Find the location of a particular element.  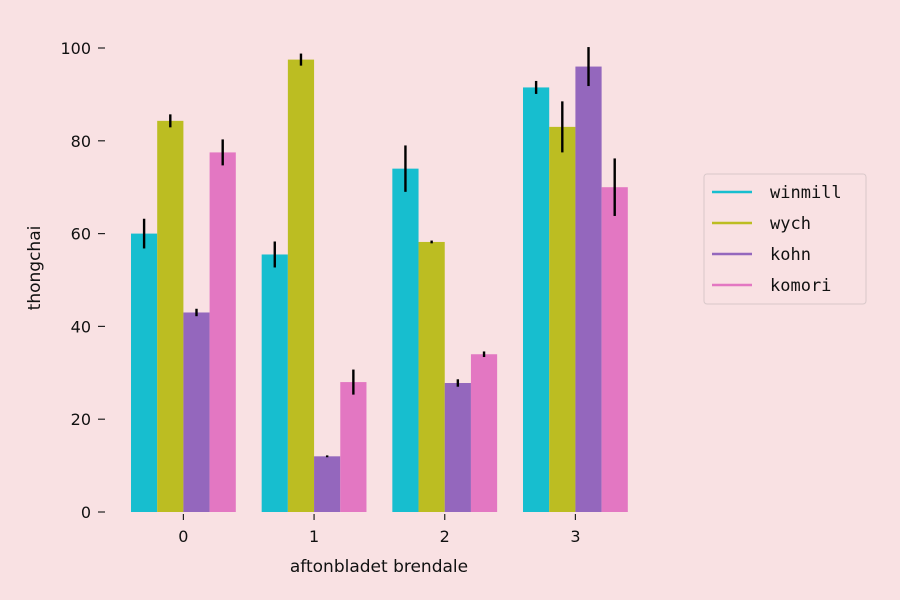

y-tick-label: 40 is located at coordinates (81, 326).